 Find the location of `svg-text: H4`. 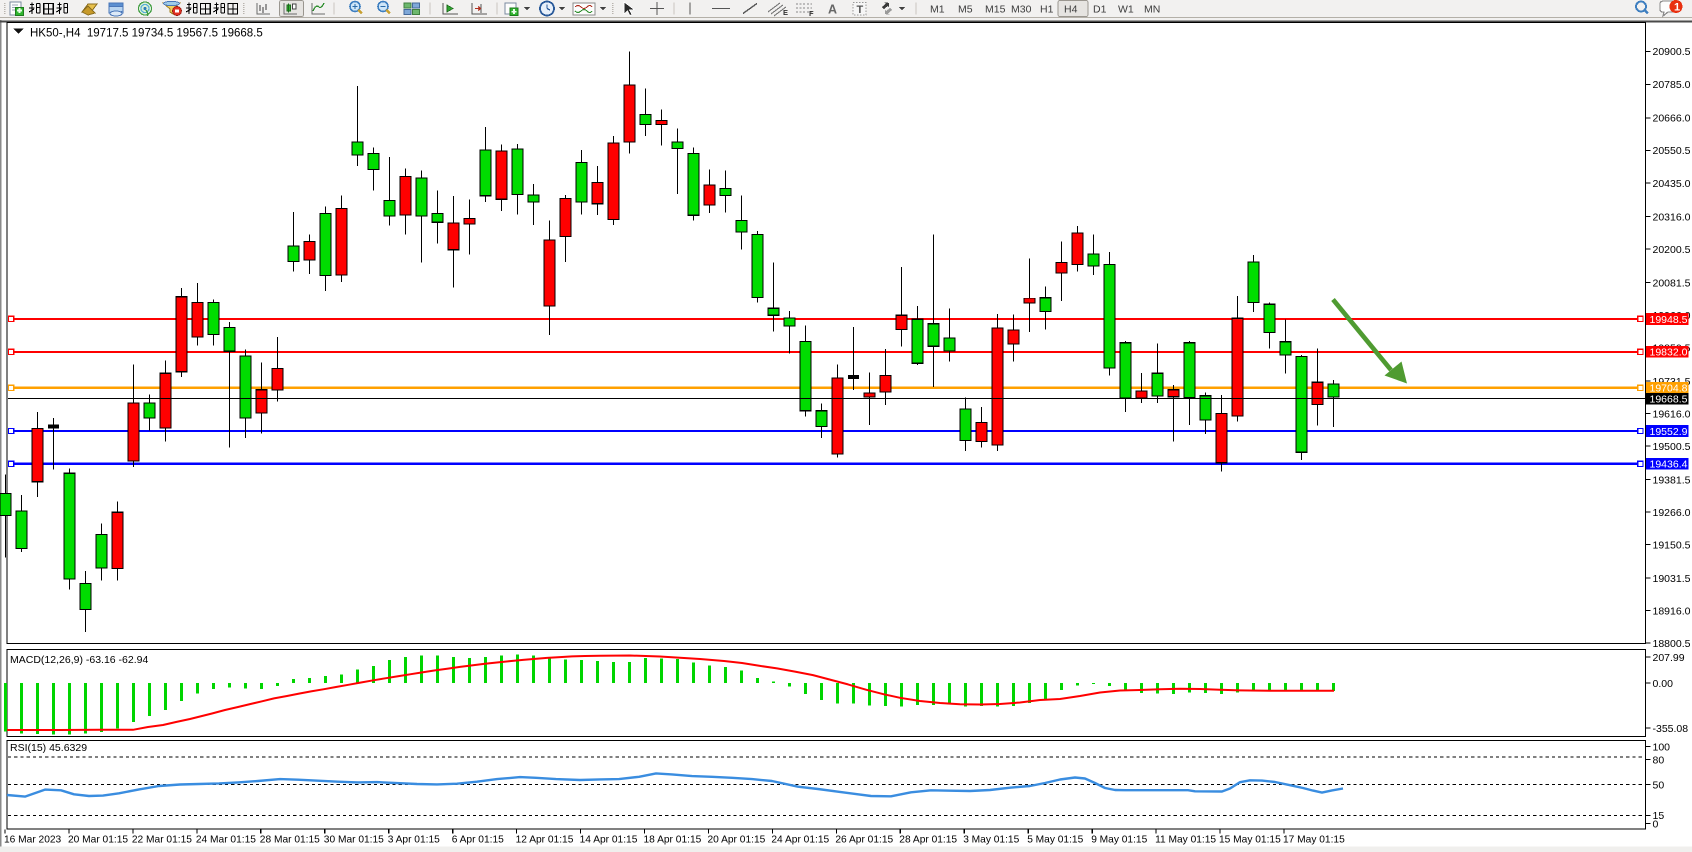

svg-text: H4 is located at coordinates (1071, 10).